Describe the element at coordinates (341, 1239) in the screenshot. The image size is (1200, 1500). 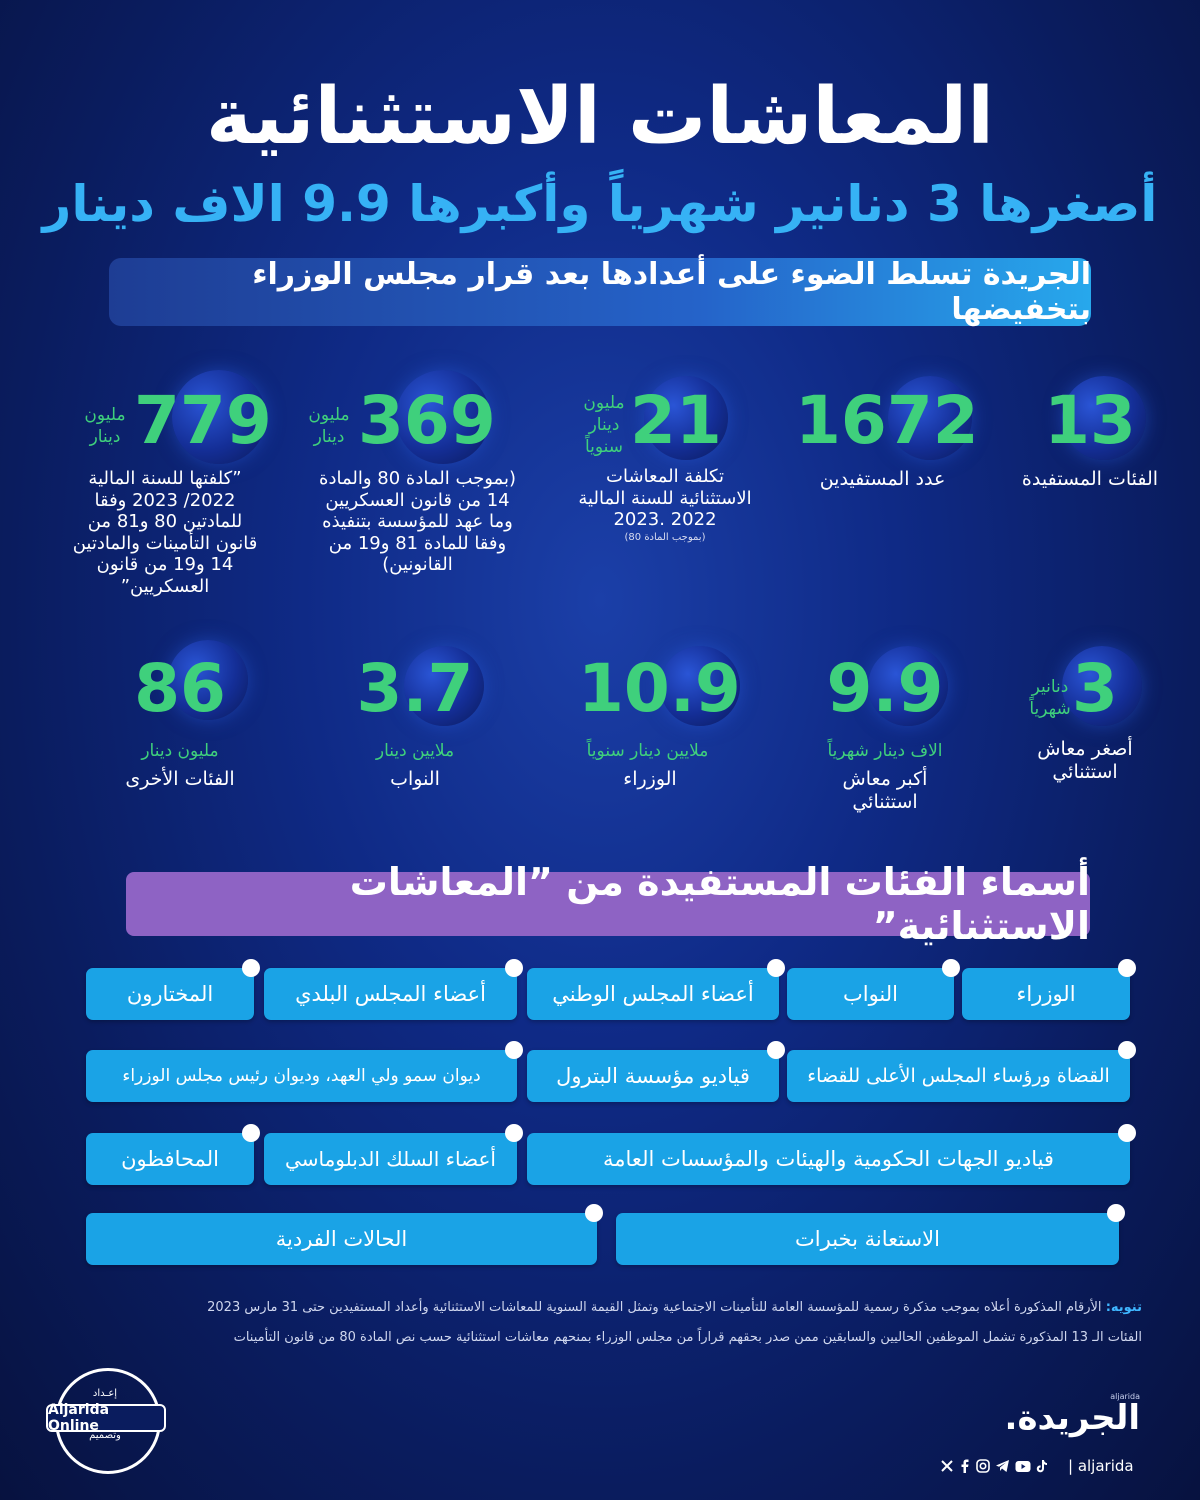
I see `category-label: الحالات الفردية` at that location.